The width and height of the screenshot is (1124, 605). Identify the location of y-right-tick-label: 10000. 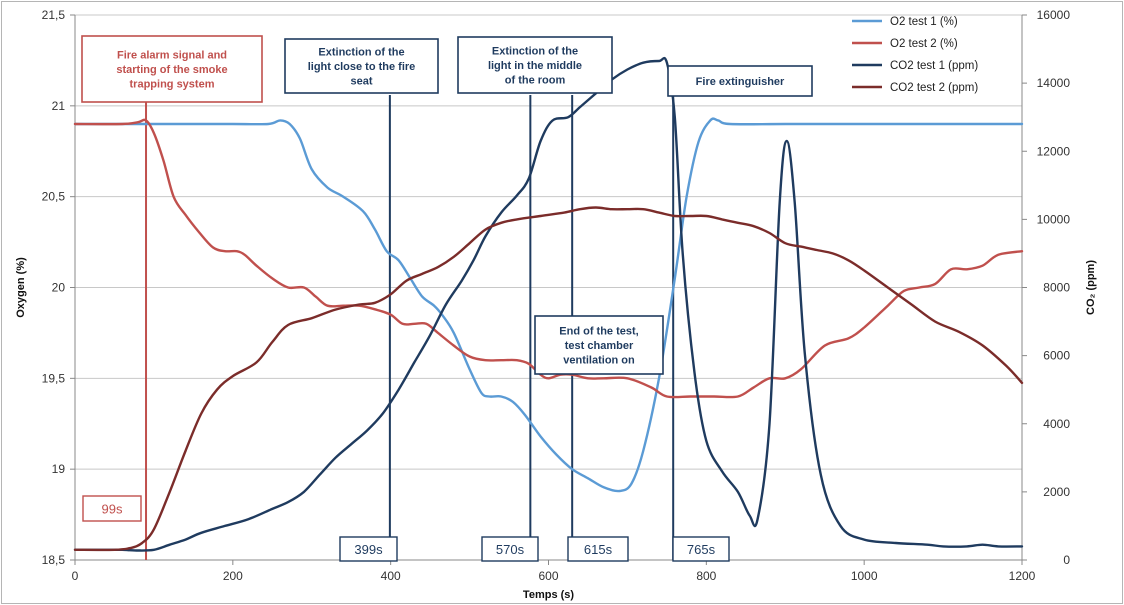
(1054, 219).